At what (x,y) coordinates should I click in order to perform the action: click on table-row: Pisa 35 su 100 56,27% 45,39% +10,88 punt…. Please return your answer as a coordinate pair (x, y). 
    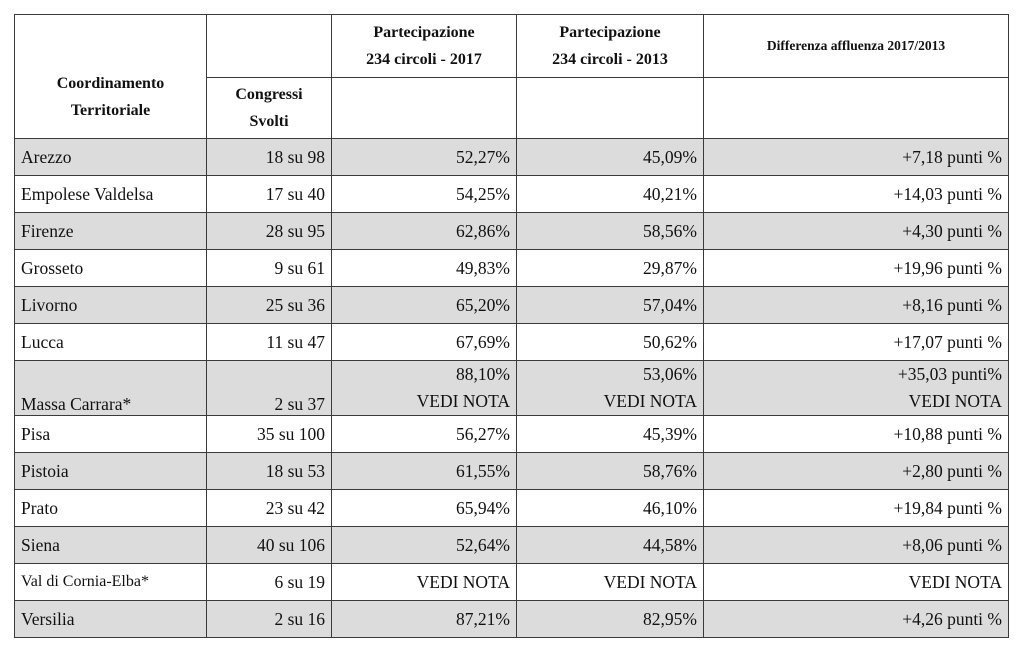
    Looking at the image, I should click on (511, 434).